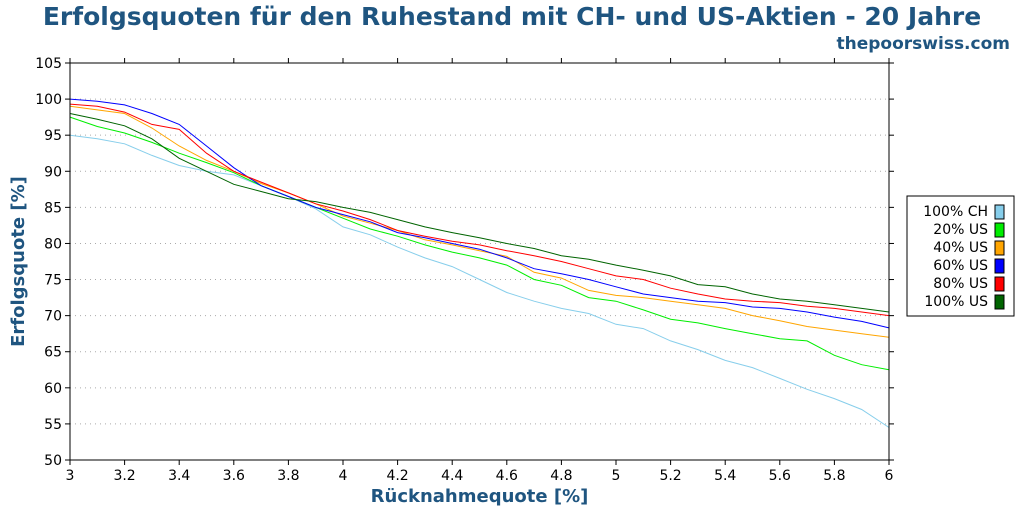 This screenshot has height=512, width=1024. Describe the element at coordinates (960, 230) in the screenshot. I see `legend-label: 20% US` at that location.